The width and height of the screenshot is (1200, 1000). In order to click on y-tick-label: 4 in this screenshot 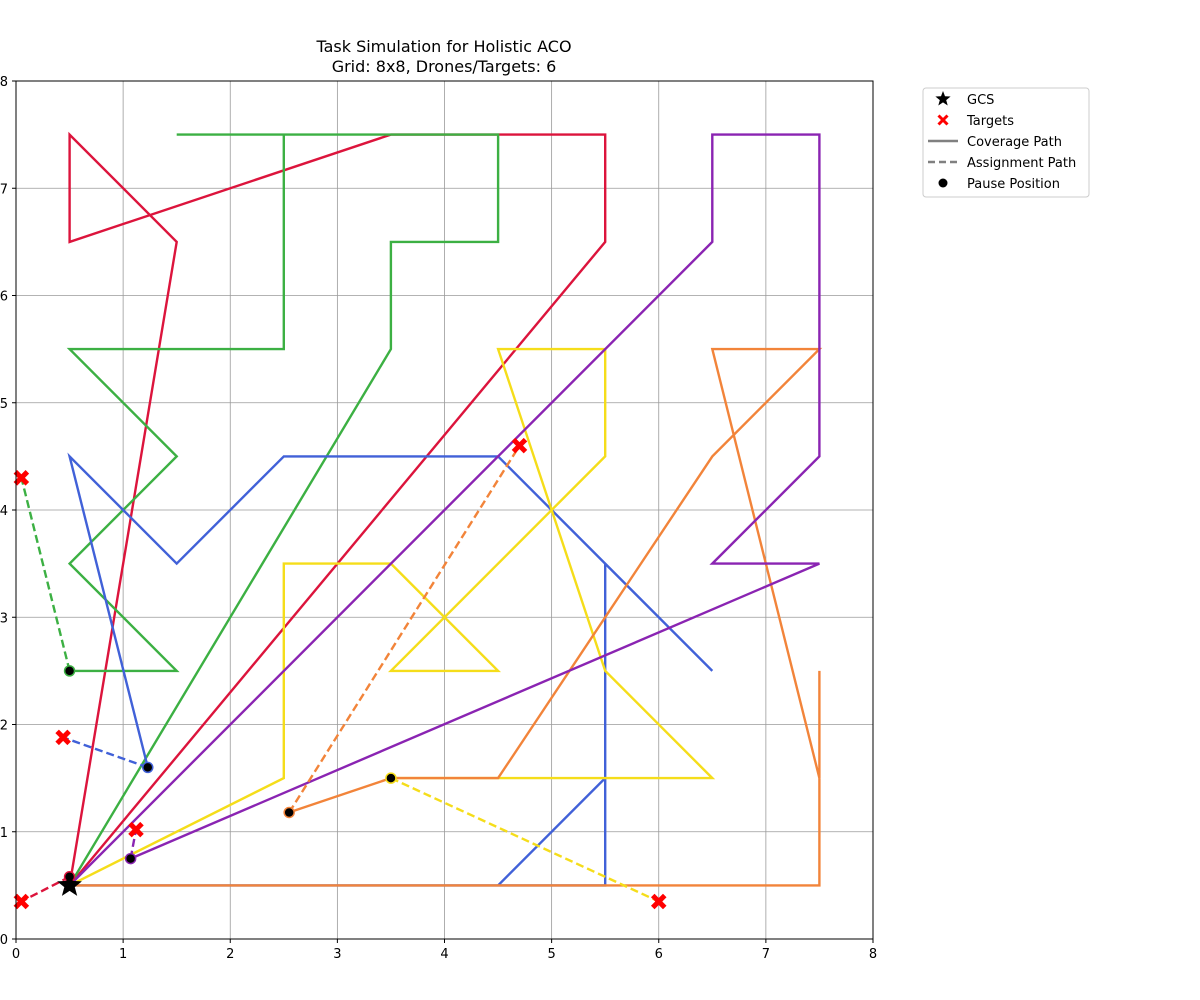, I will do `click(4, 511)`.